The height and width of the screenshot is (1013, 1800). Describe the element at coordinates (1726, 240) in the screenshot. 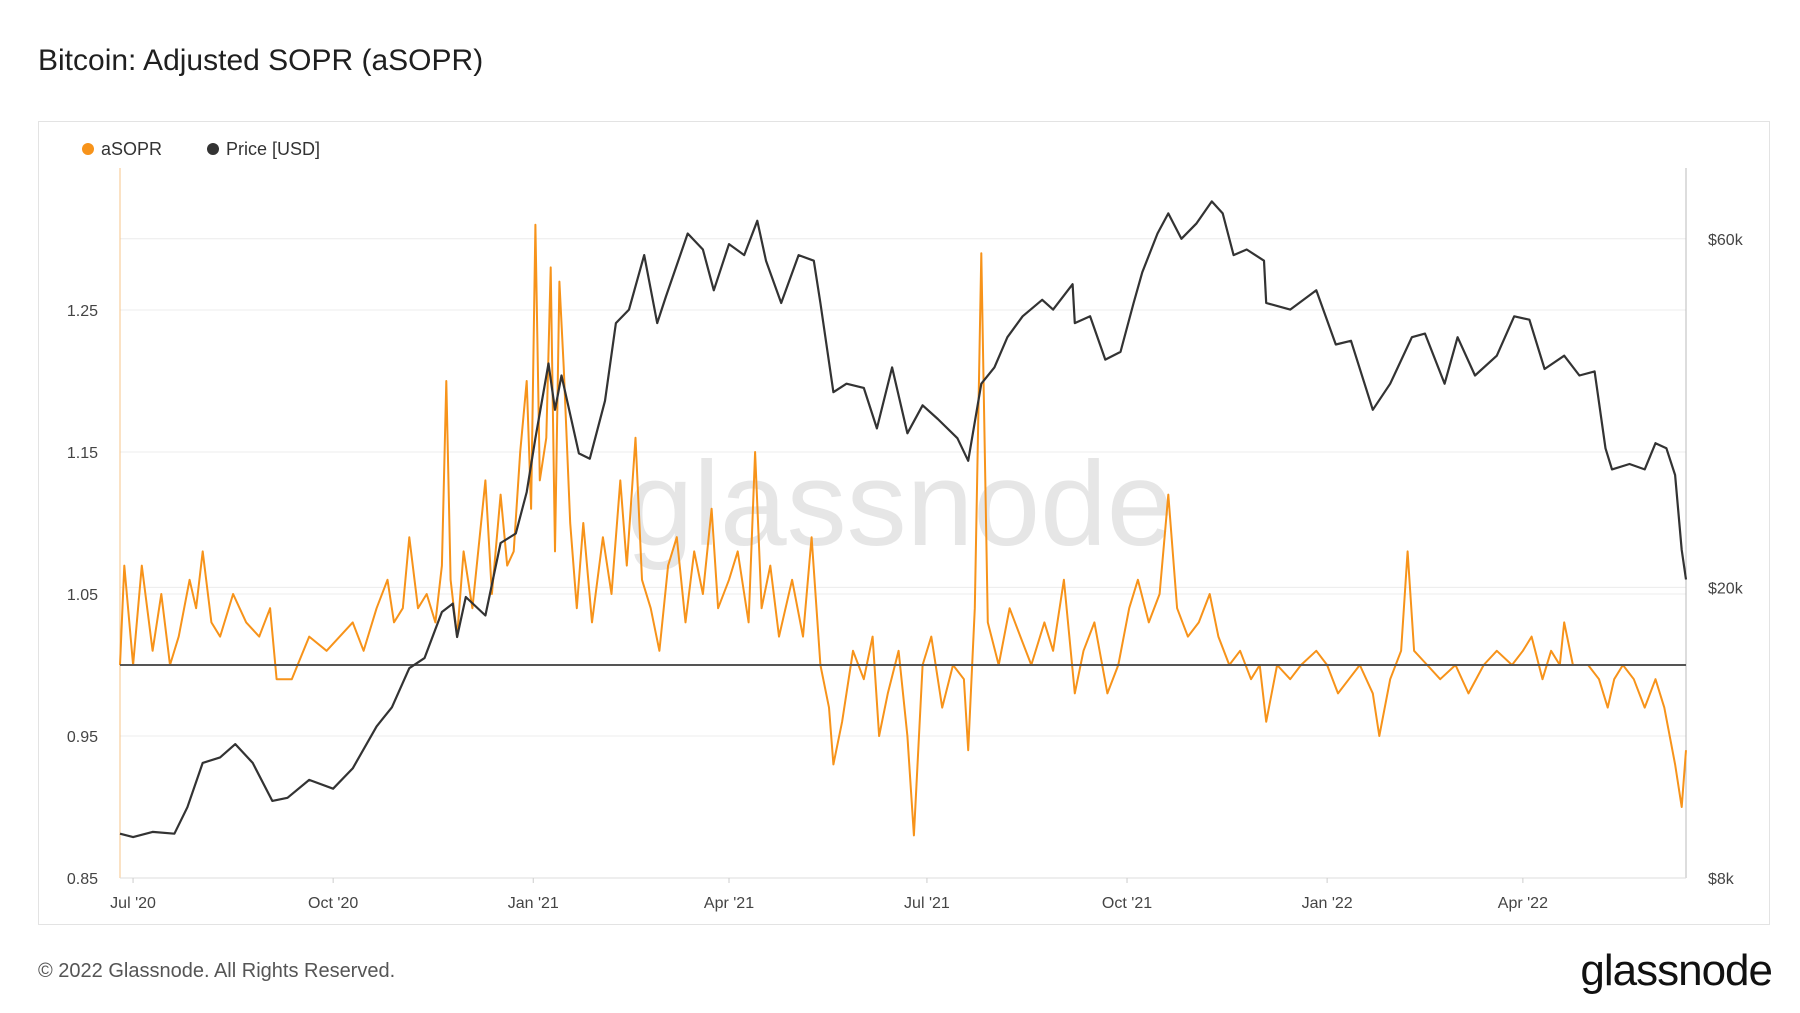

I see `y-right-tick-label: $60k` at that location.